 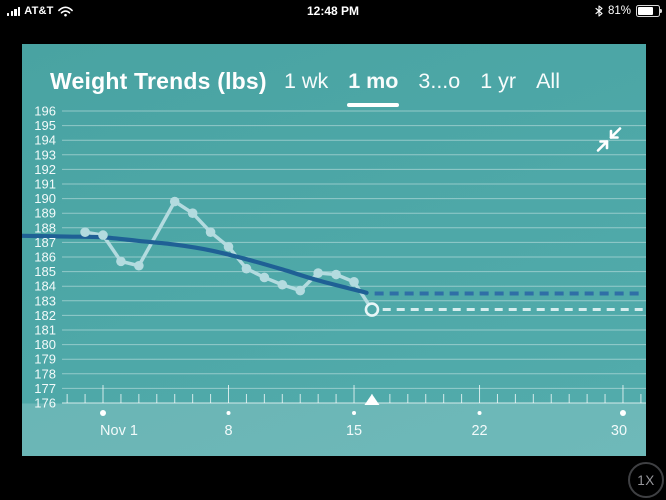 What do you see at coordinates (334, 429) in the screenshot?
I see `x-axis-strip` at bounding box center [334, 429].